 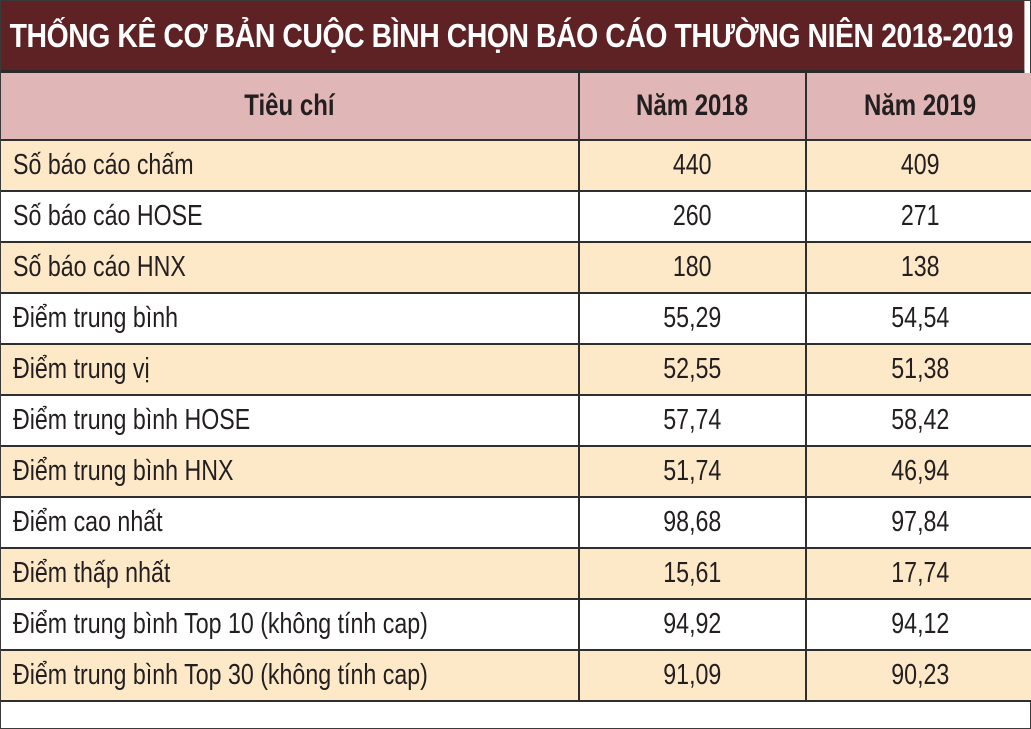 I want to click on table-row: Điểm thấp nhất 15,61 17,74, so click(x=516, y=573).